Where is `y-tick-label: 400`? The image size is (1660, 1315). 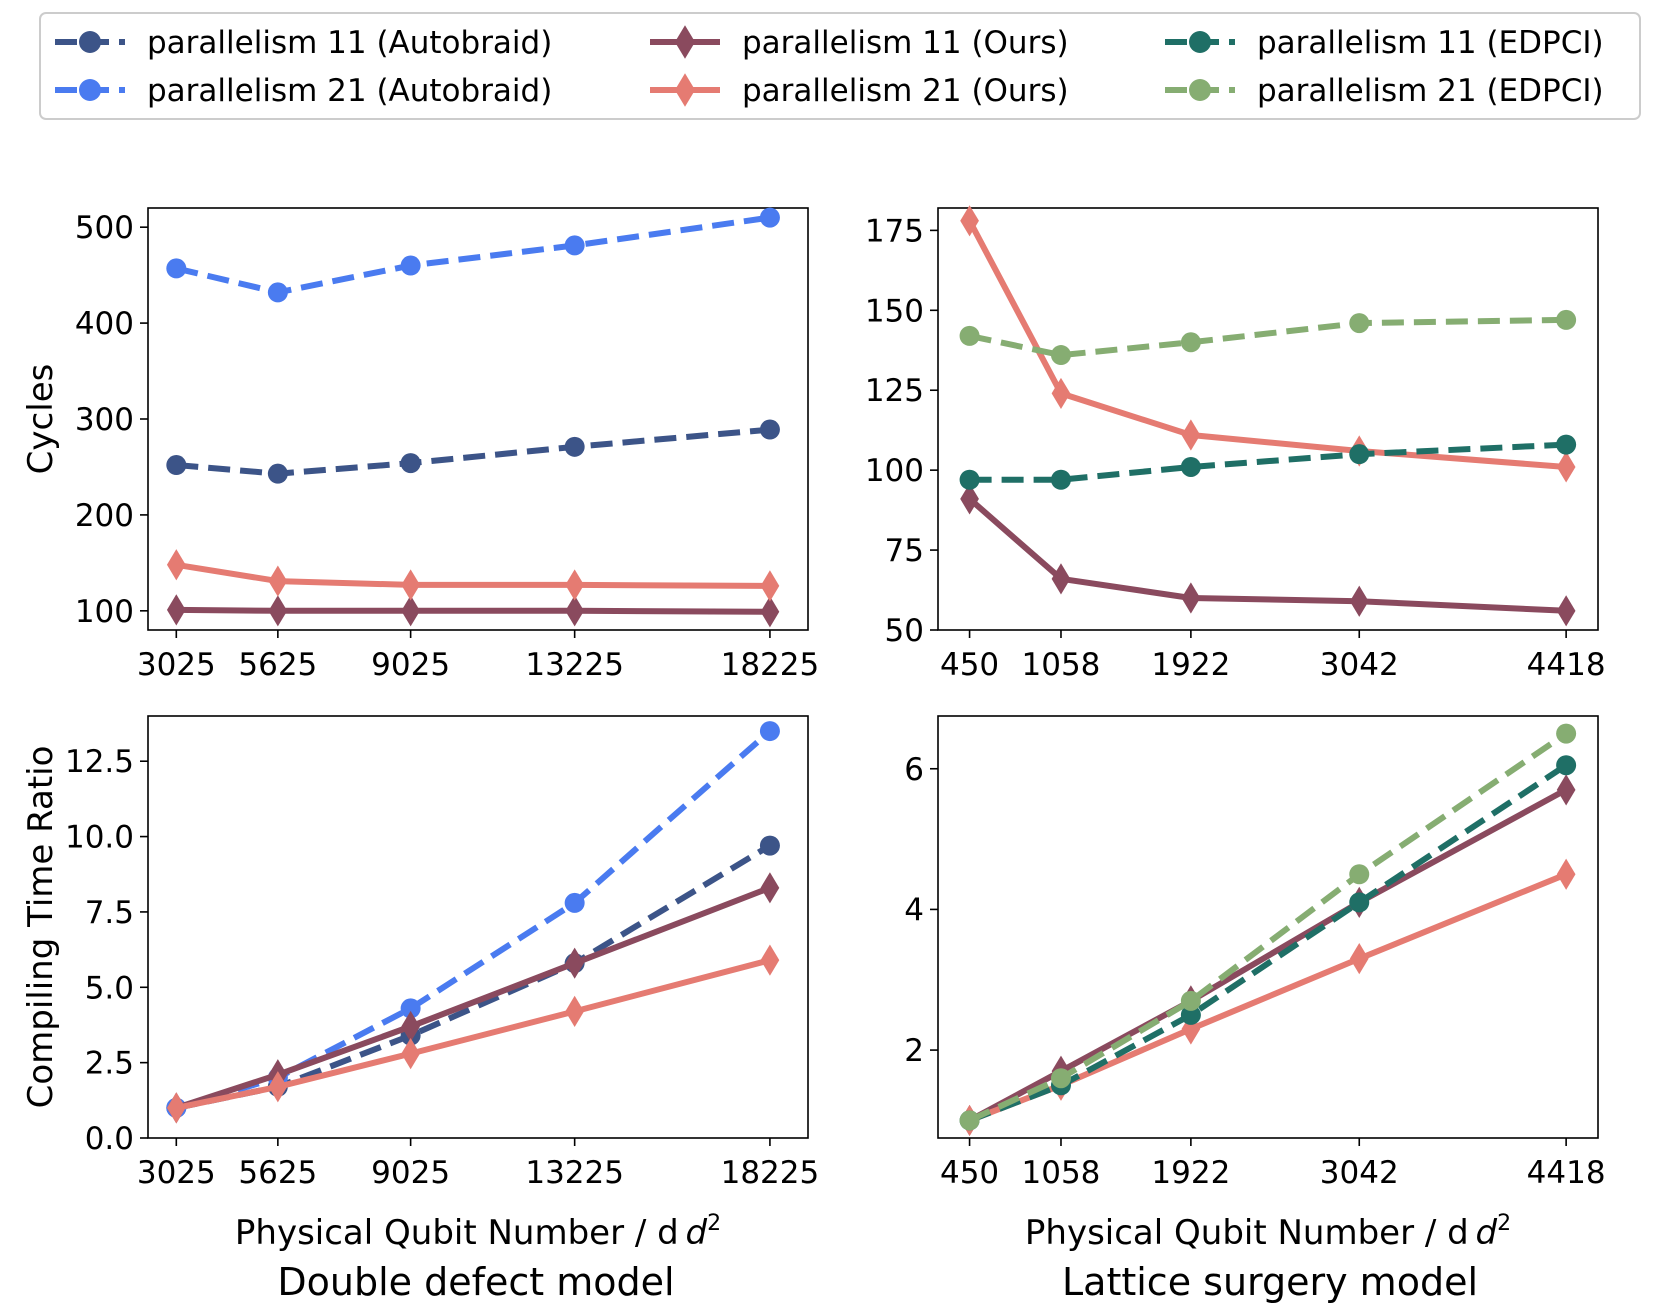 y-tick-label: 400 is located at coordinates (104, 324).